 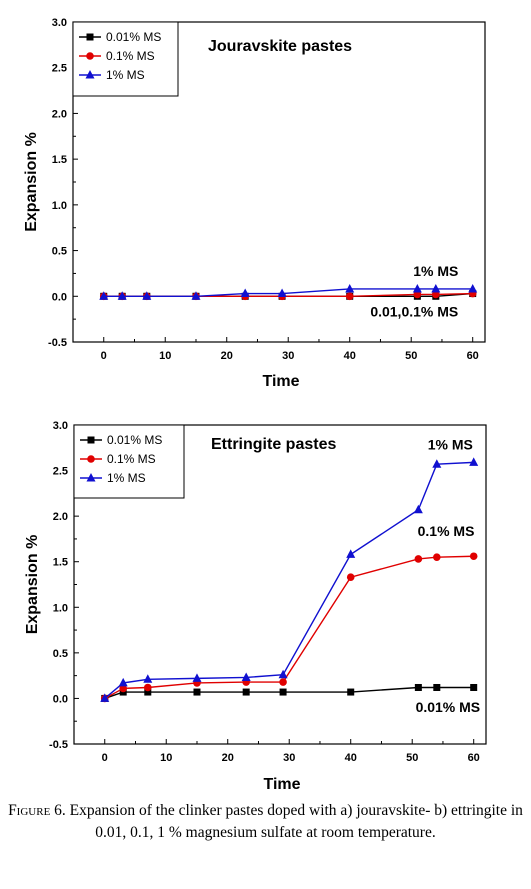 I want to click on series-triangle, so click(x=288, y=291).